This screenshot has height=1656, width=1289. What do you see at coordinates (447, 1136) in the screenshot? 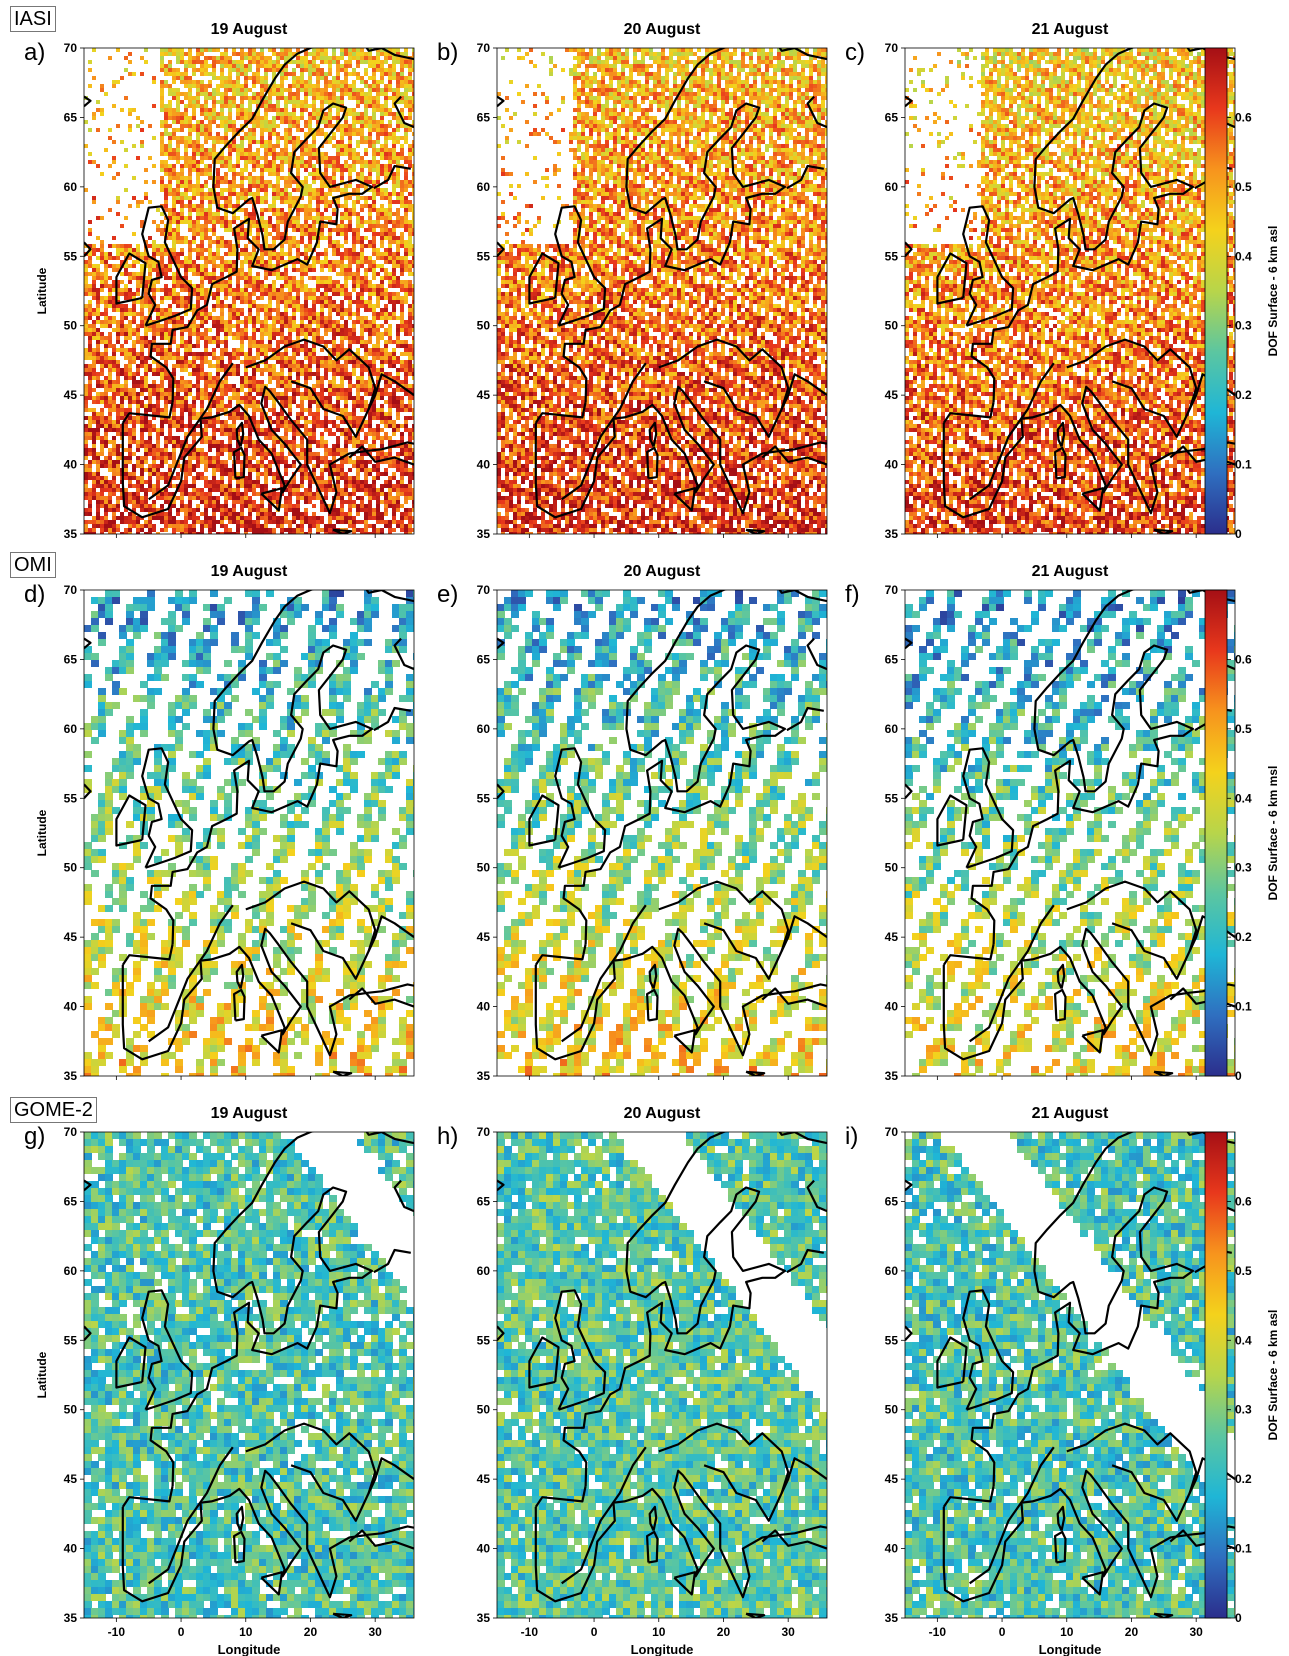
I see `panel-letter: h)` at bounding box center [447, 1136].